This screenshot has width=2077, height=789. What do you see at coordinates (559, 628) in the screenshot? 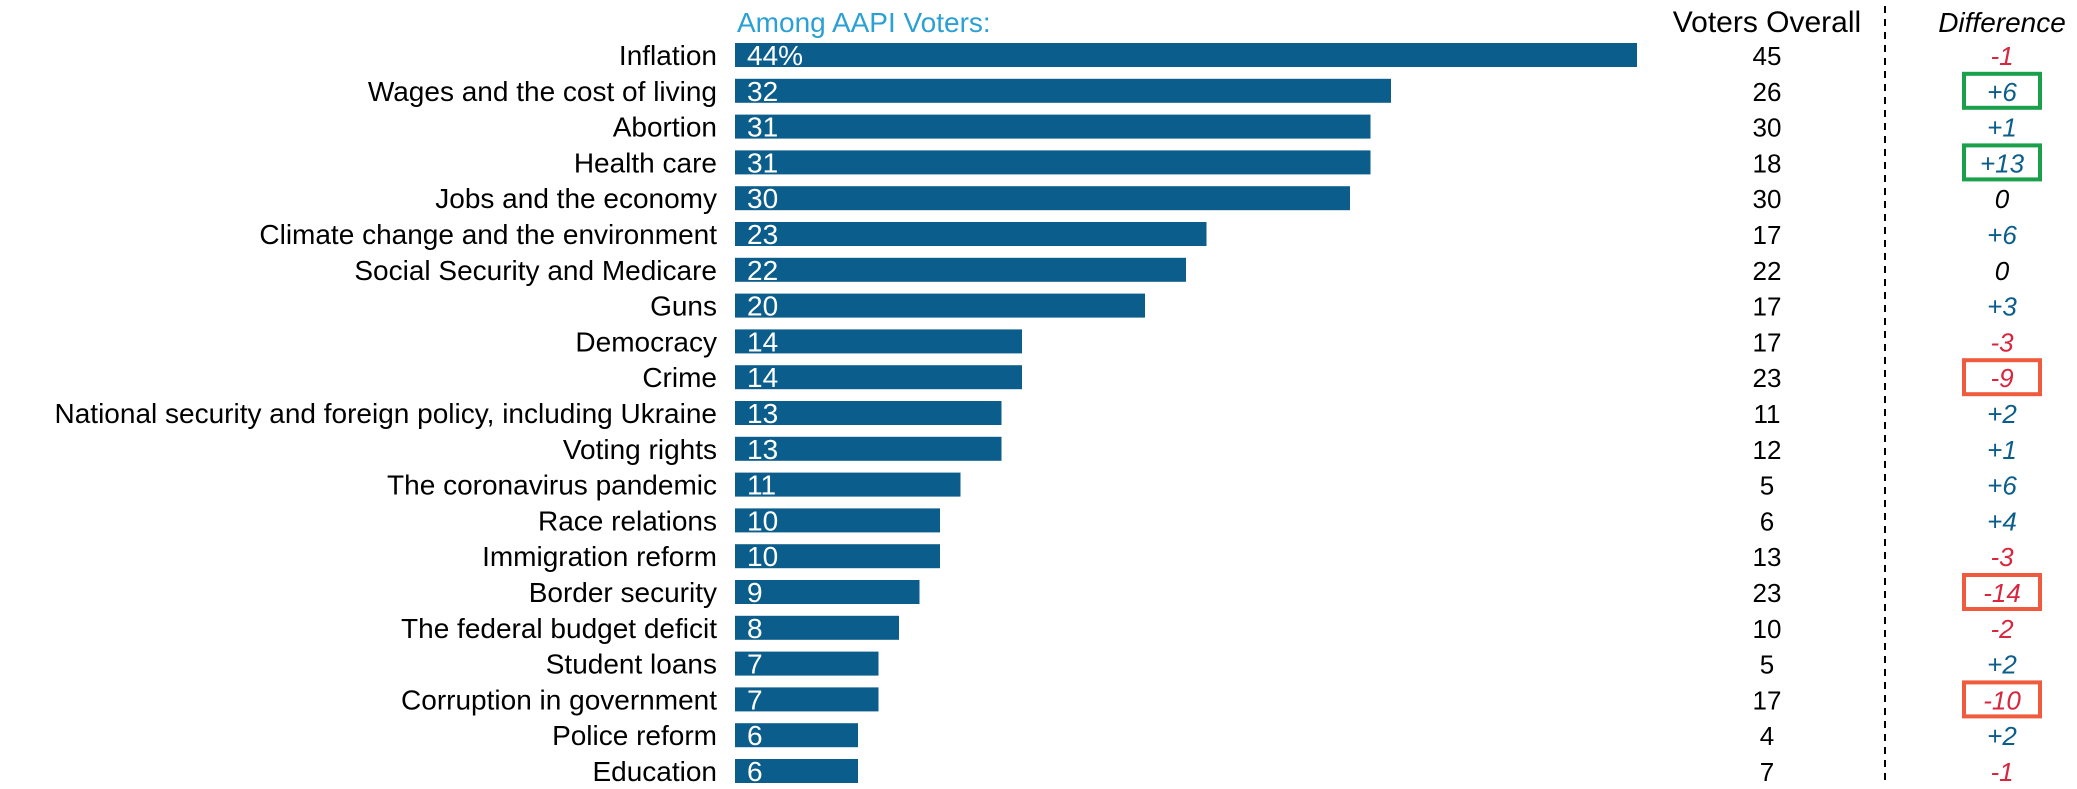
I see `category-label: The federal budget deficit` at bounding box center [559, 628].